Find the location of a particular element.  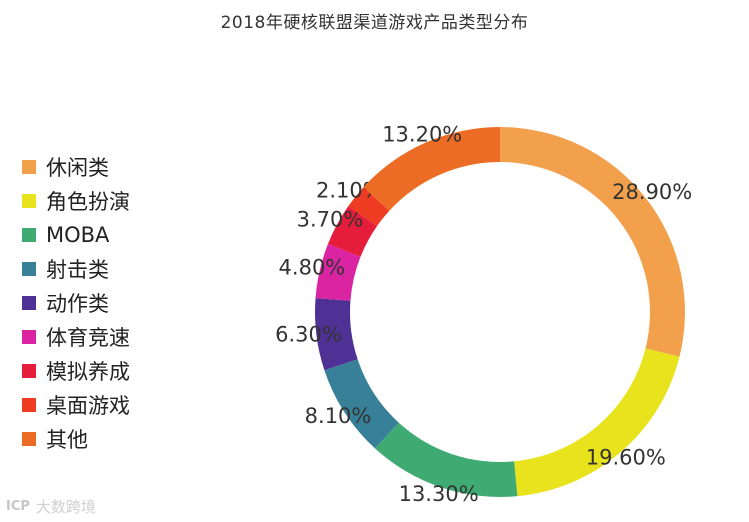

legend-label: 模拟养成 is located at coordinates (88, 372).